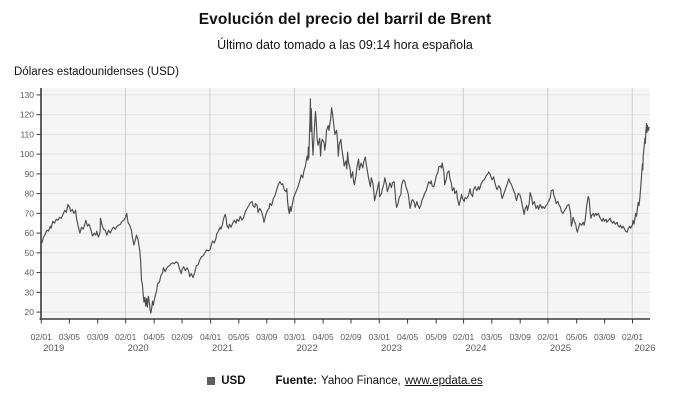 The width and height of the screenshot is (690, 414). I want to click on chart-footer: USD Fuente: Yahoo Finance, www.epdata.es, so click(345, 381).